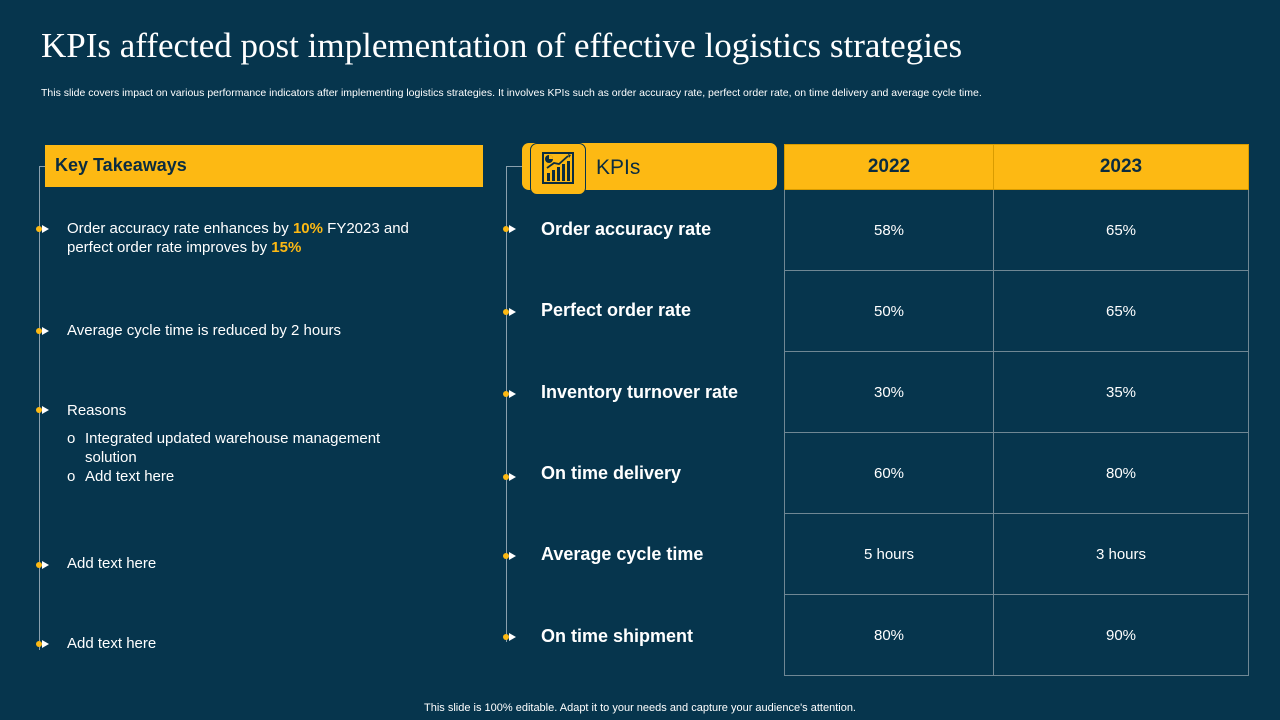 Image resolution: width=1280 pixels, height=720 pixels. What do you see at coordinates (506, 404) in the screenshot?
I see `right-timeline-line` at bounding box center [506, 404].